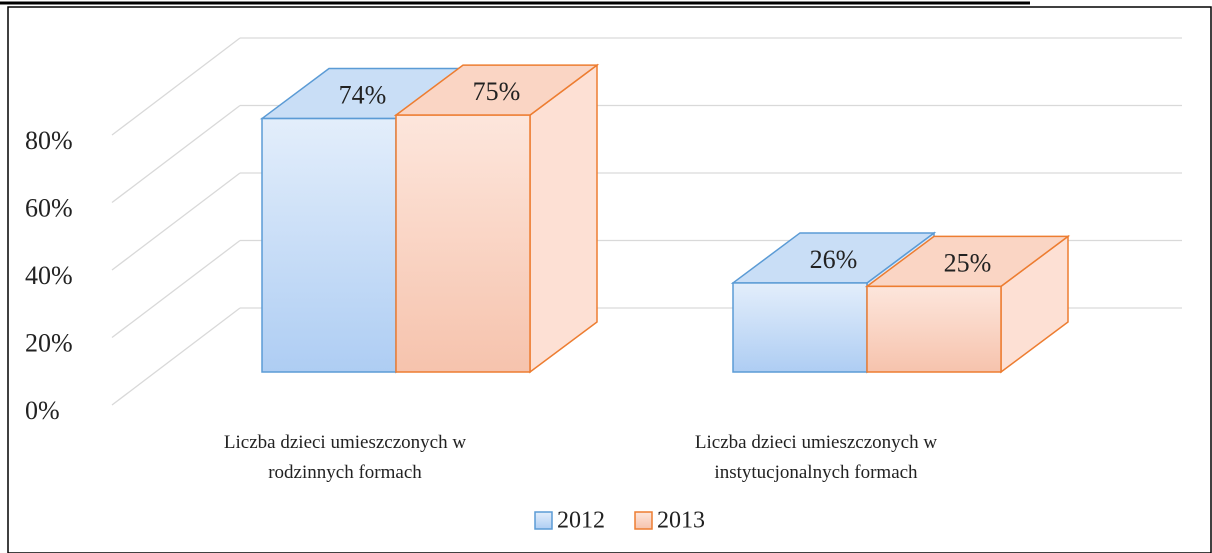 Image resolution: width=1212 pixels, height=553 pixels. What do you see at coordinates (49, 207) in the screenshot?
I see `y-tick-label: 60%` at bounding box center [49, 207].